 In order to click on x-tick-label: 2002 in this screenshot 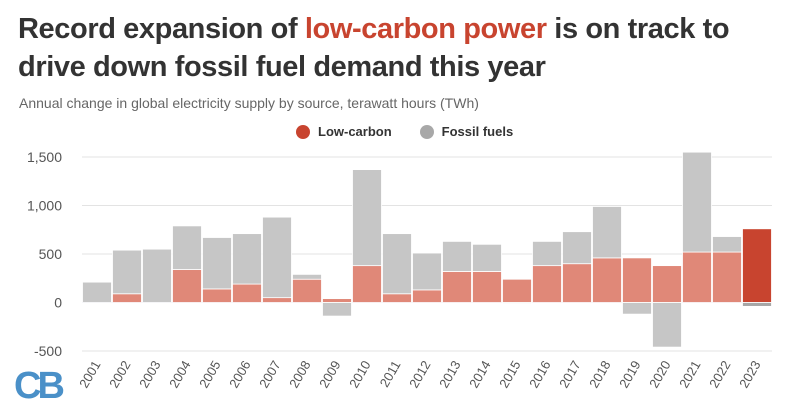, I will do `click(119, 374)`.